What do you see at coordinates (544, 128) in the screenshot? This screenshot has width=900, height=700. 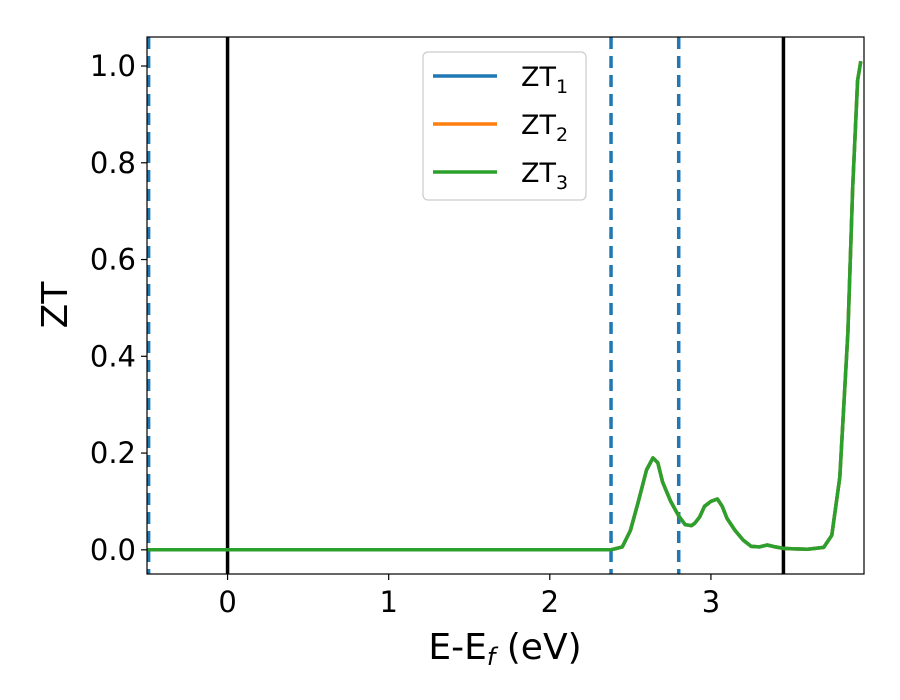 I see `legend-label-2: ZT2` at bounding box center [544, 128].